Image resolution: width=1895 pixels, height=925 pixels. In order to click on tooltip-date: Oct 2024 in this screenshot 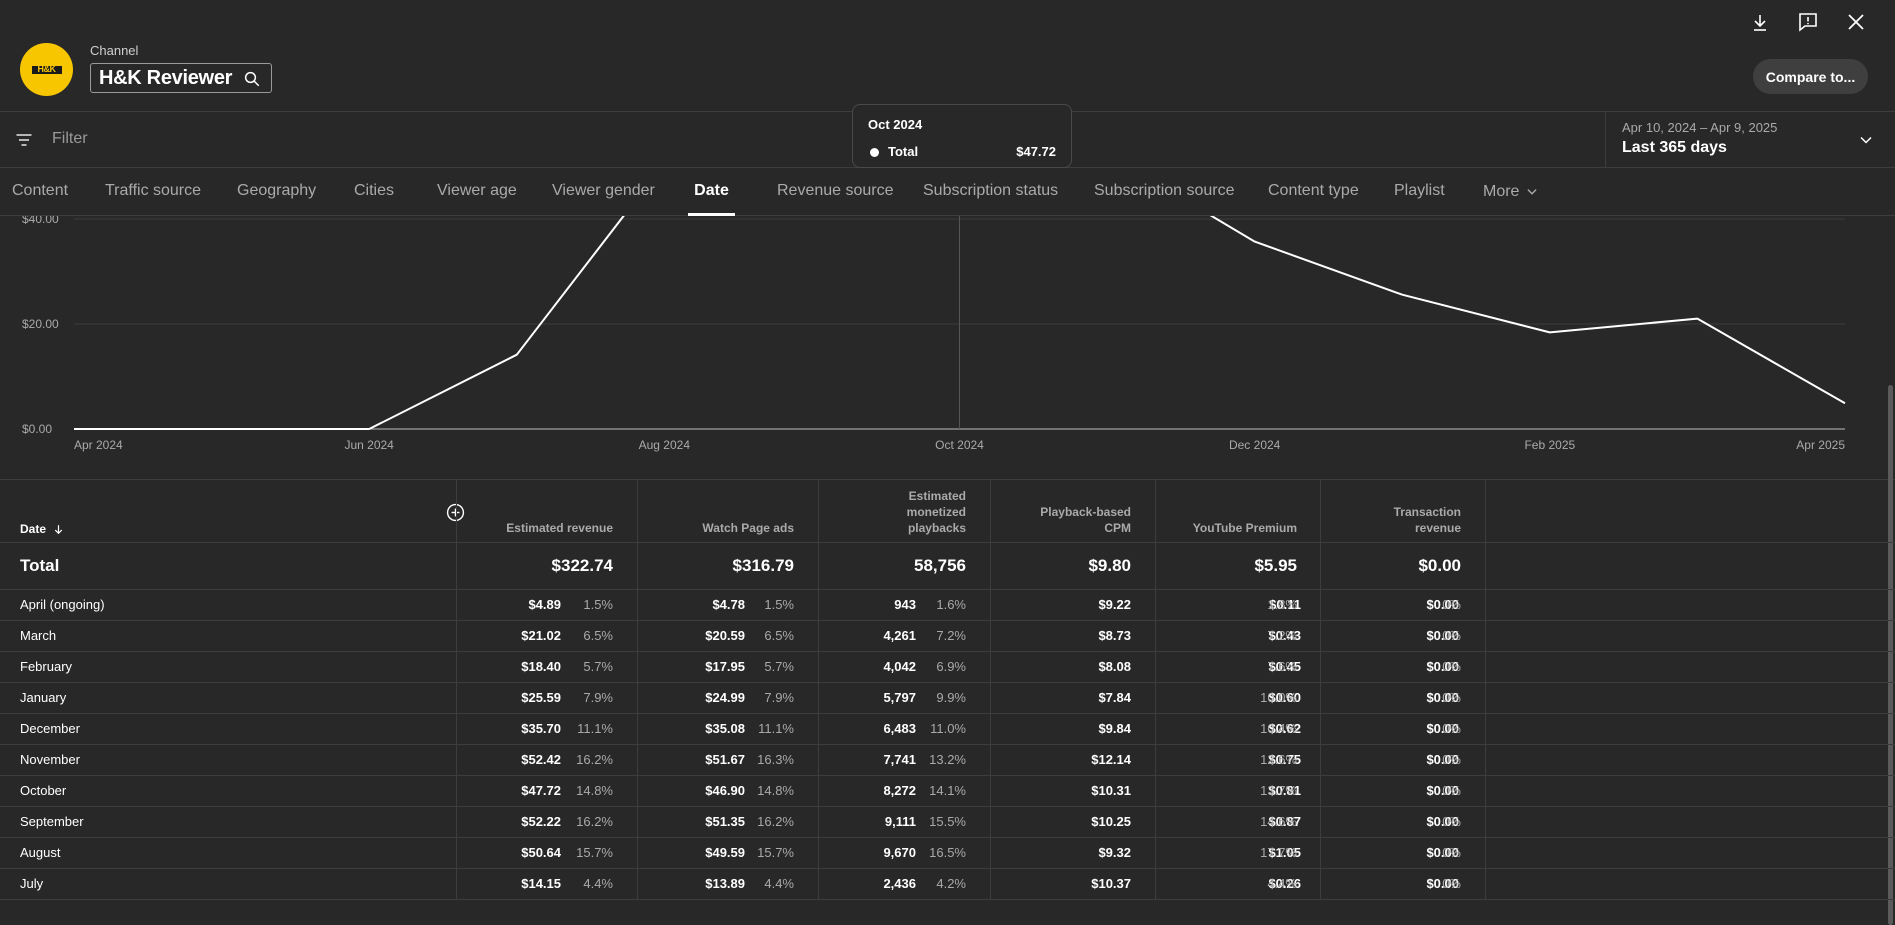, I will do `click(895, 124)`.